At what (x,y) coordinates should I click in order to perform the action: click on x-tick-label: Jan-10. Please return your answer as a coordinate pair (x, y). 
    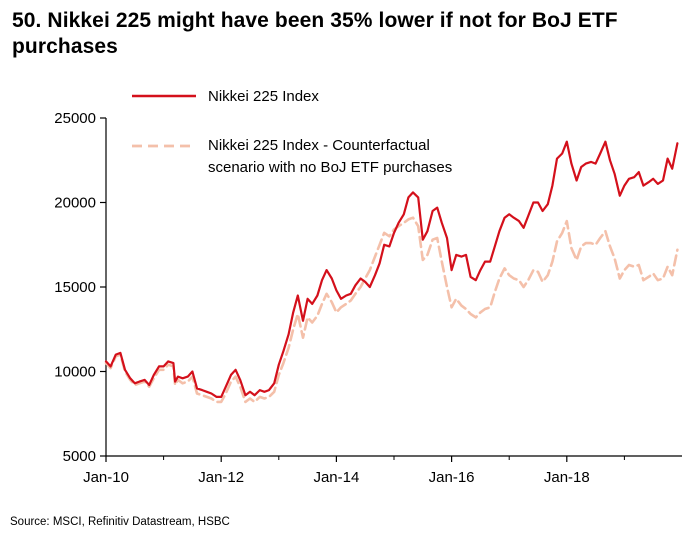
    Looking at the image, I should click on (106, 477).